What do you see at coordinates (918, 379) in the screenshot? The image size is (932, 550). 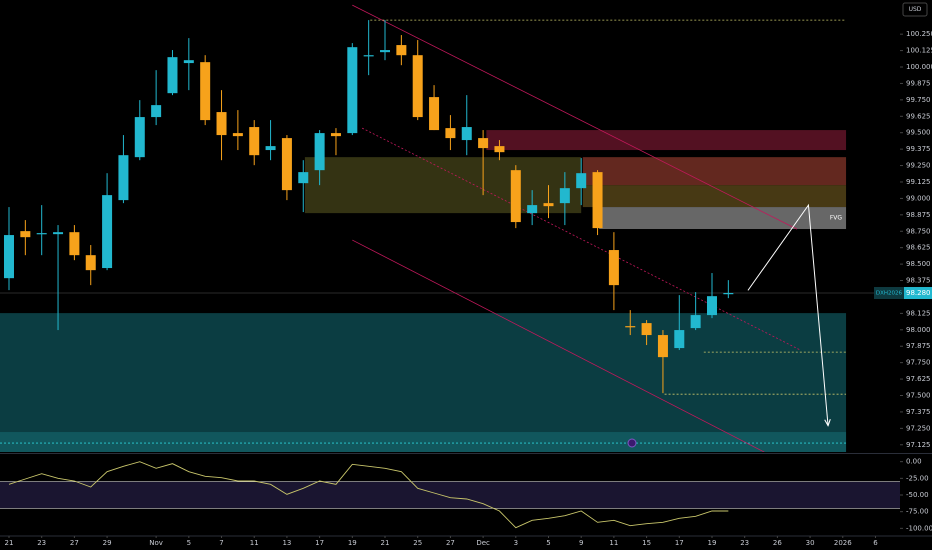 I see `y-tick-label: 97.625` at bounding box center [918, 379].